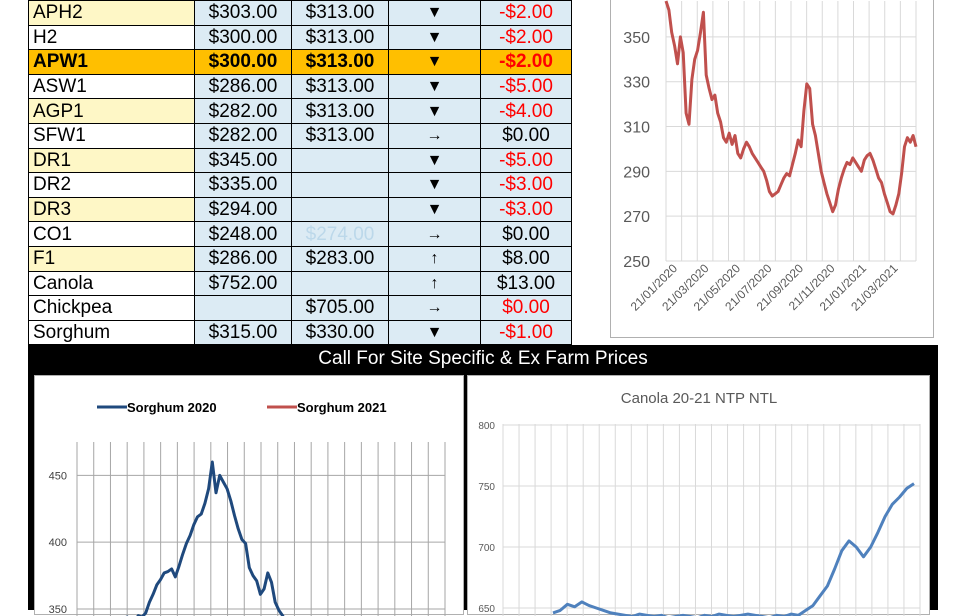  I want to click on y-tick-label: 400, so click(58, 543).